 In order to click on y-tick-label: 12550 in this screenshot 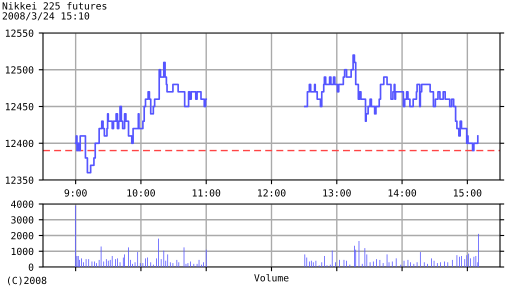, I will do `click(20, 33)`.